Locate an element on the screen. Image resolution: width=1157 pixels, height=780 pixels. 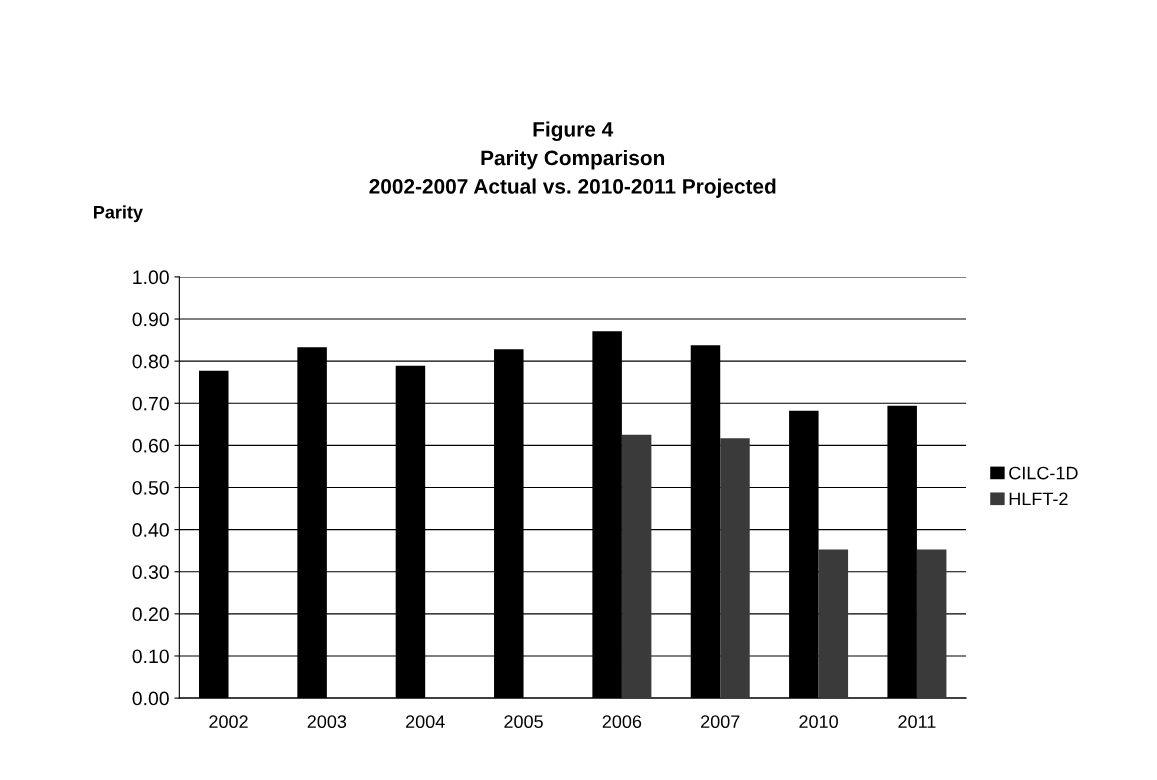
x-tick-label: 2005 is located at coordinates (523, 722).